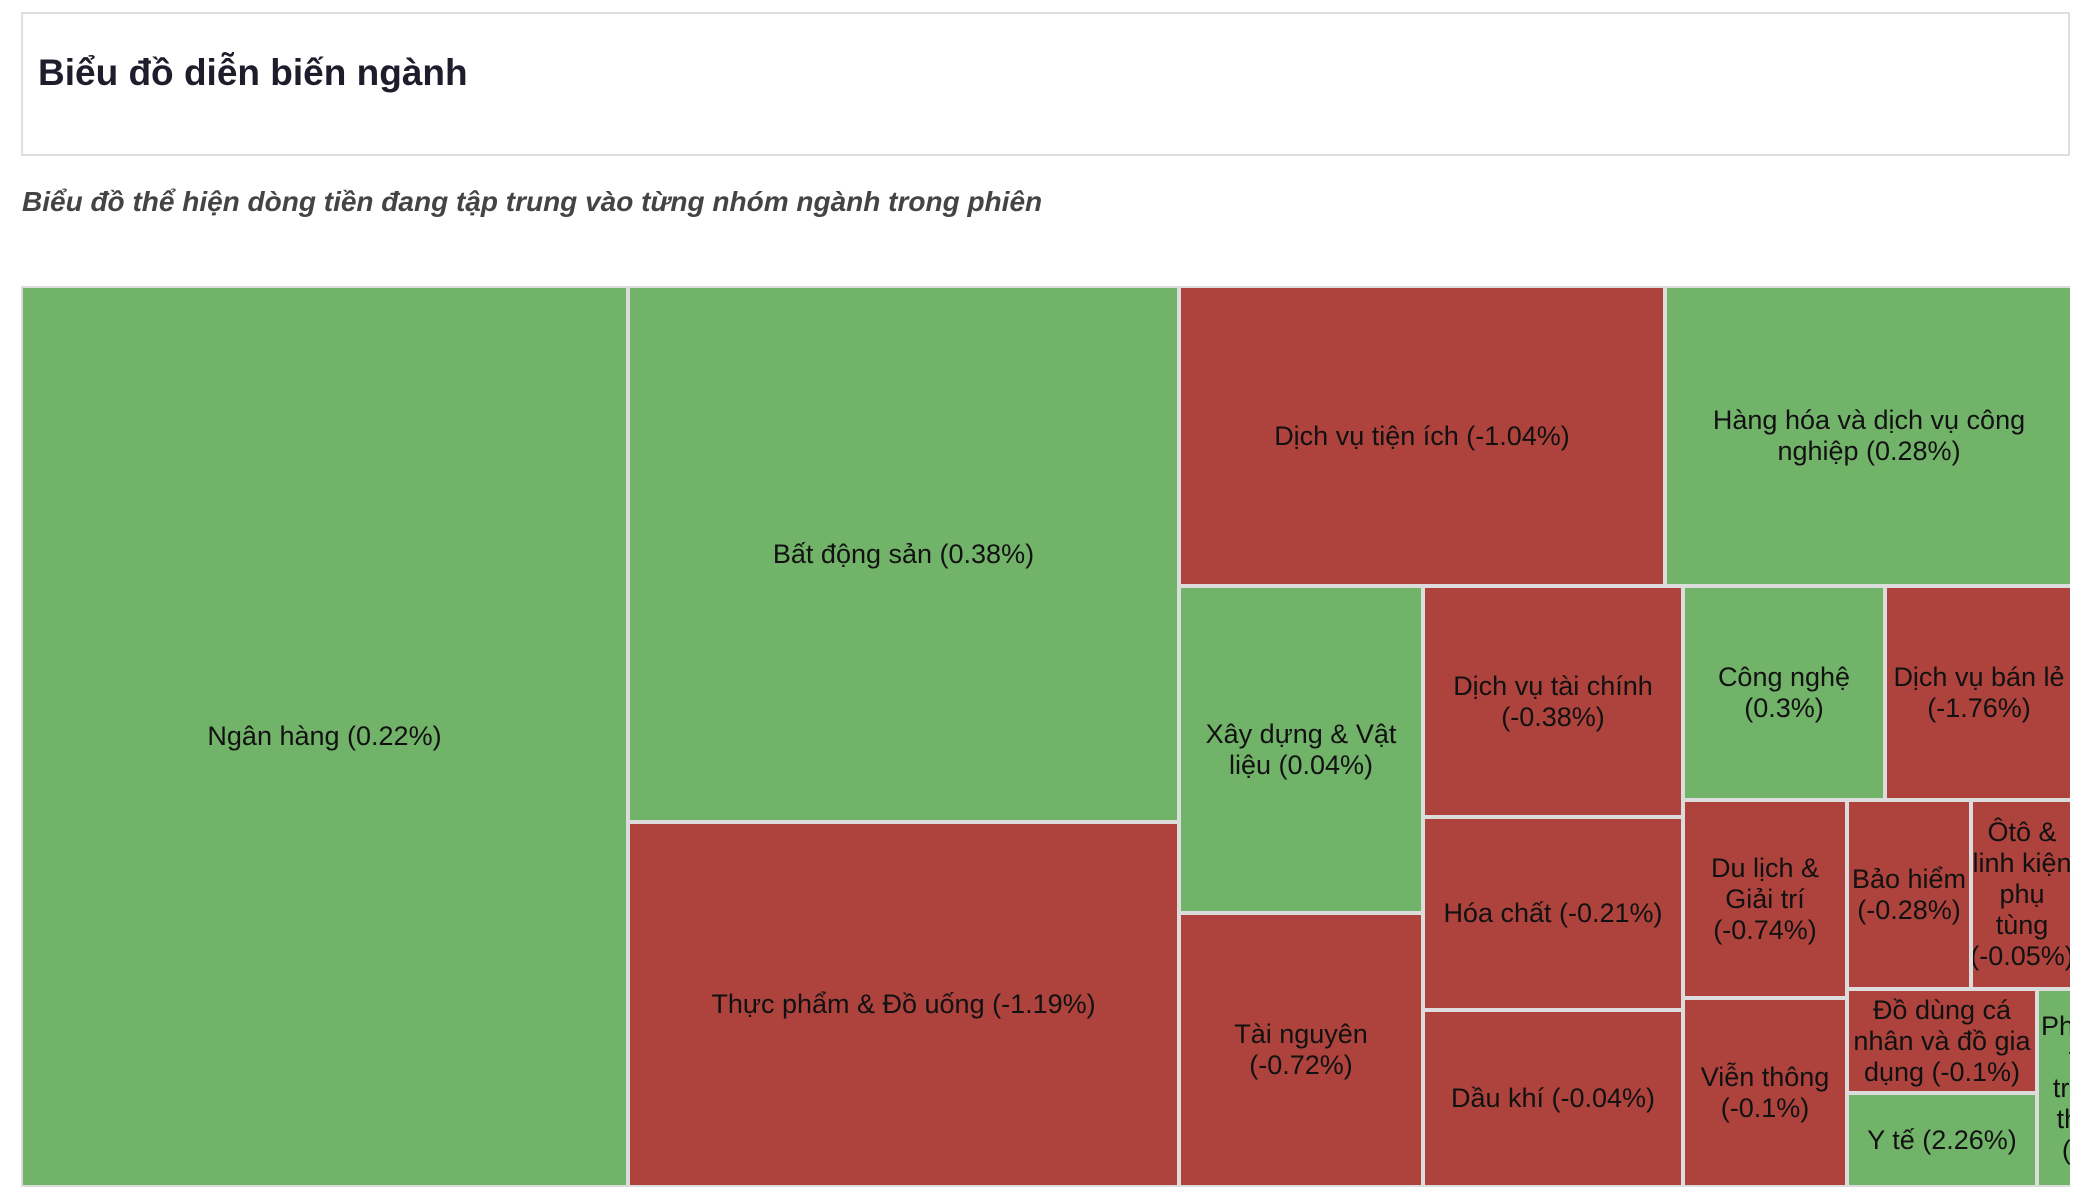 The image size is (2086, 1202). I want to click on treemap-tile-label: Công nghệ (0.3%), so click(1784, 692).